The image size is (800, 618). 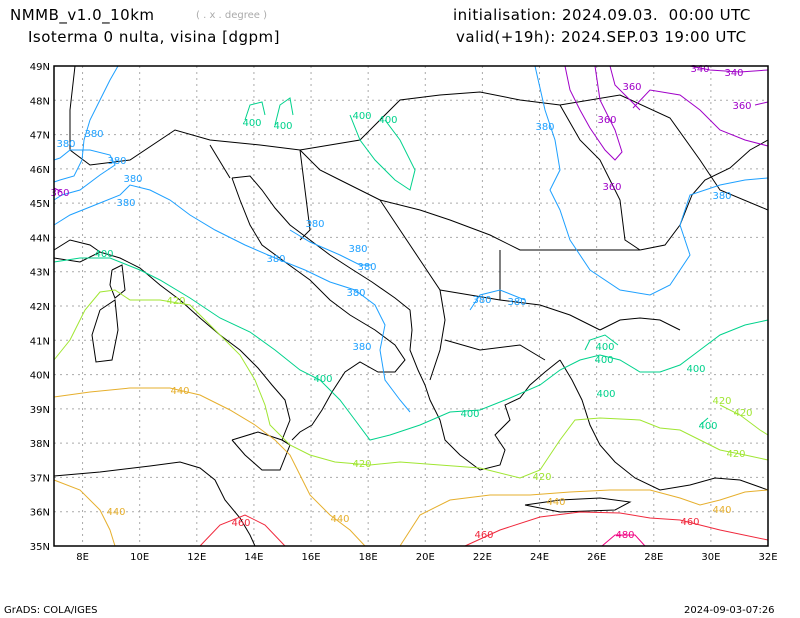 I want to click on coastline-crete, so click(x=578, y=505).